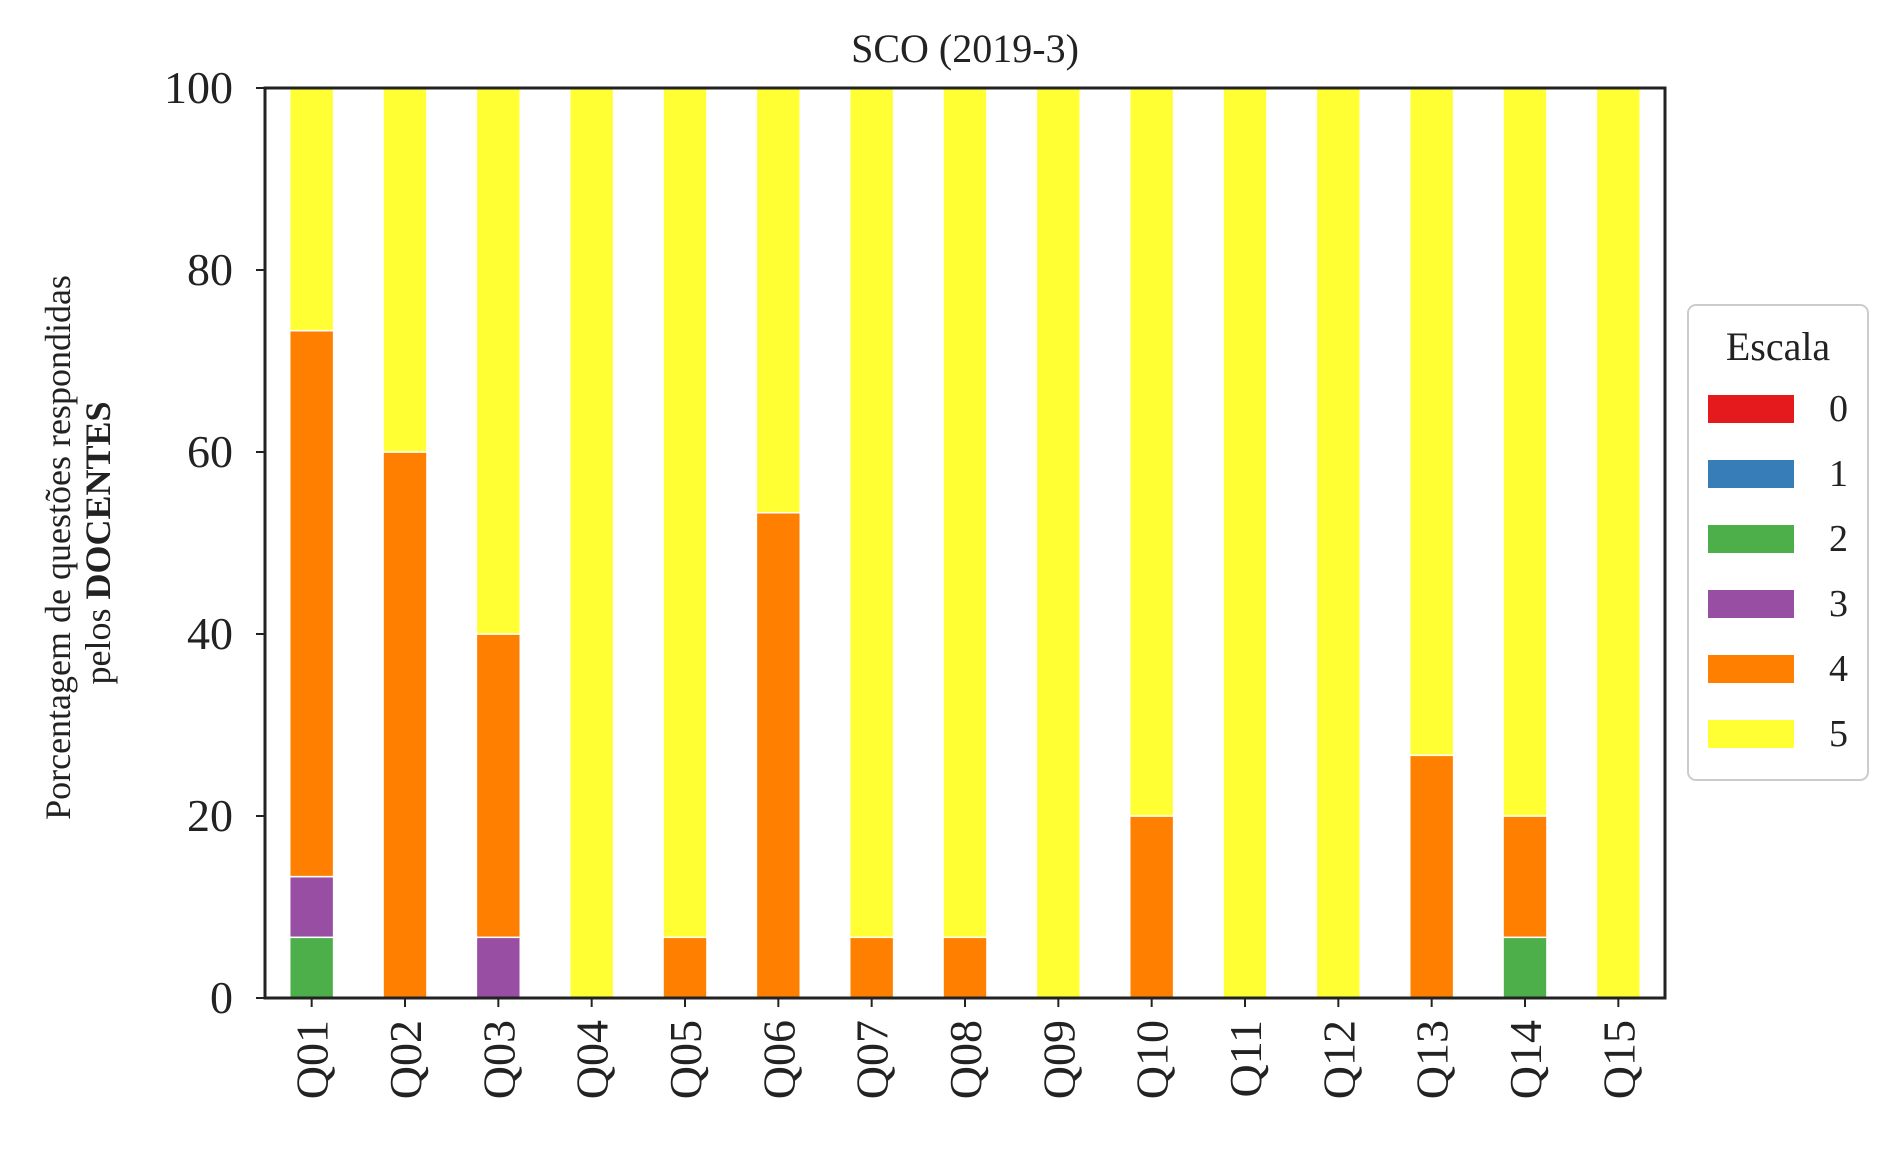  I want to click on x-tick-label: Q15, so click(1618, 1059).